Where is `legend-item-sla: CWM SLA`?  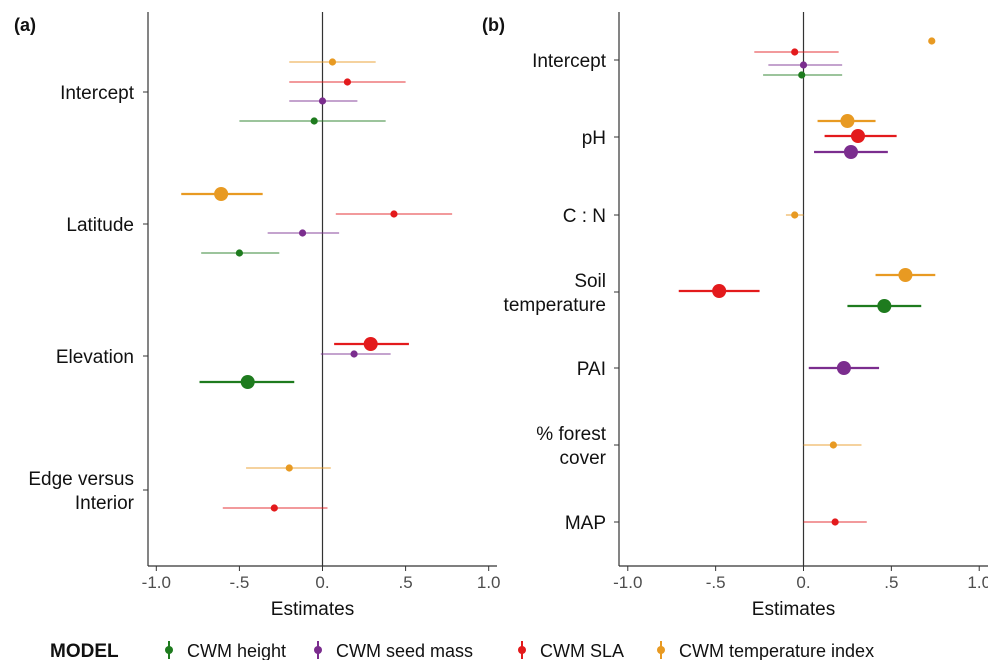
legend-item-sla: CWM SLA is located at coordinates (571, 650).